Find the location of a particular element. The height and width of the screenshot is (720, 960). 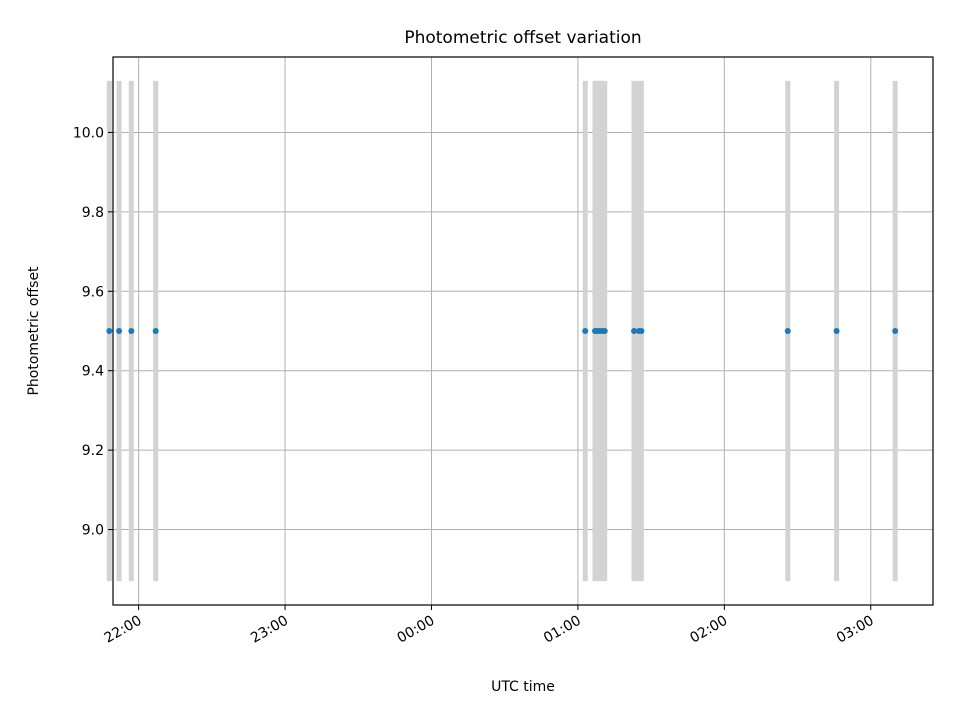

chart-title: Photometric offset variation is located at coordinates (522, 38).